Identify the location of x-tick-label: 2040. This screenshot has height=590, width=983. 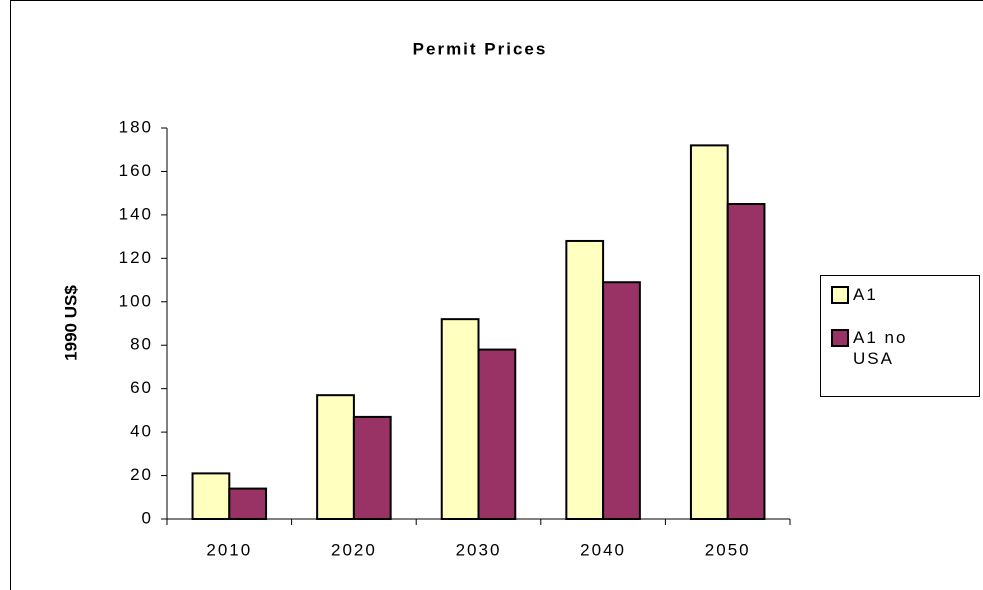
(603, 549).